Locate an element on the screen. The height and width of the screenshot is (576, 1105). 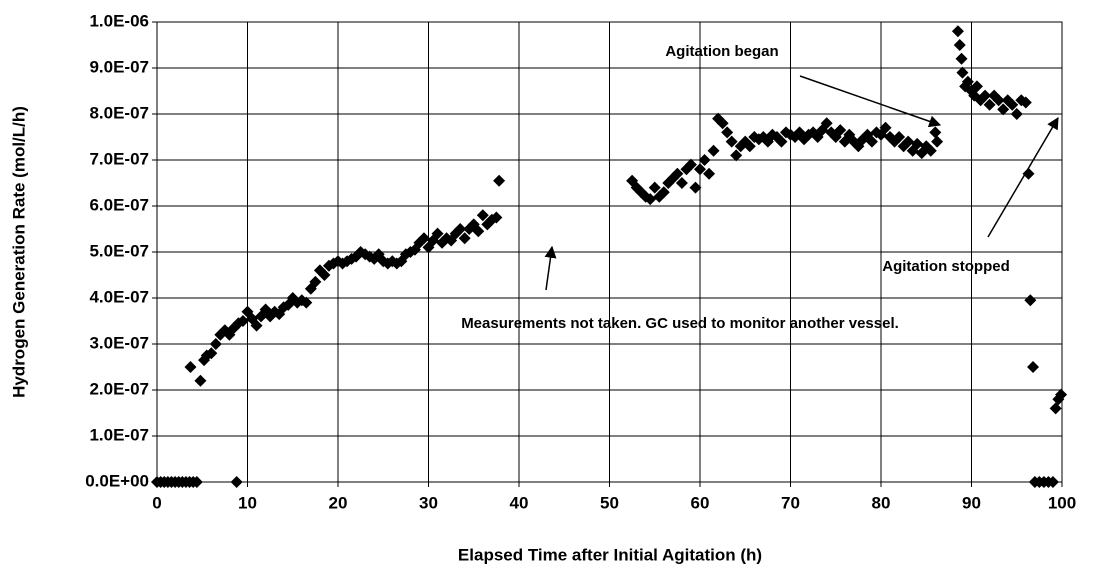
x-tick-label: 10 is located at coordinates (247, 502).